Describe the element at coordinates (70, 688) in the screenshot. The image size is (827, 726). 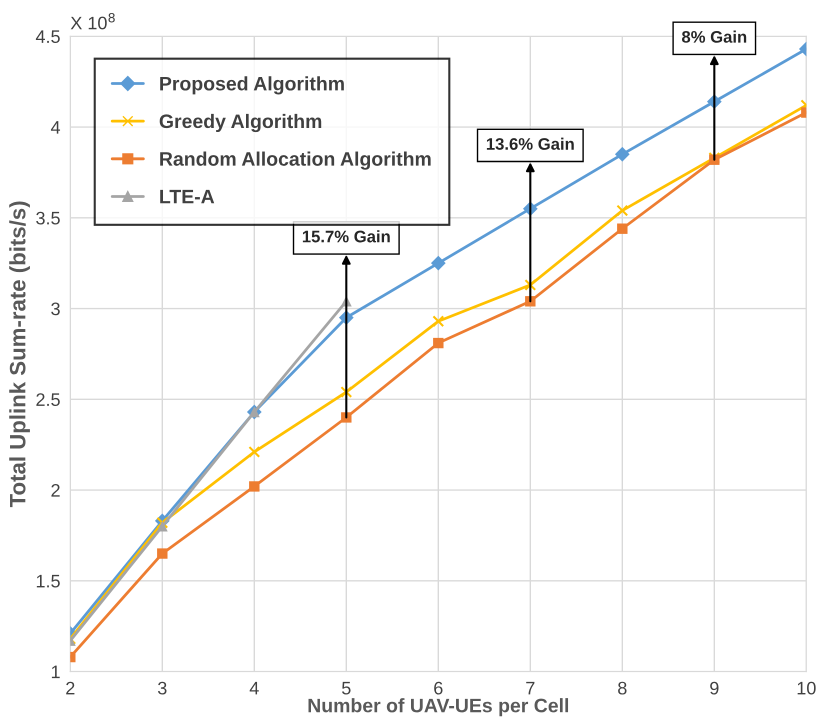
I see `x-tick-label: 2` at that location.